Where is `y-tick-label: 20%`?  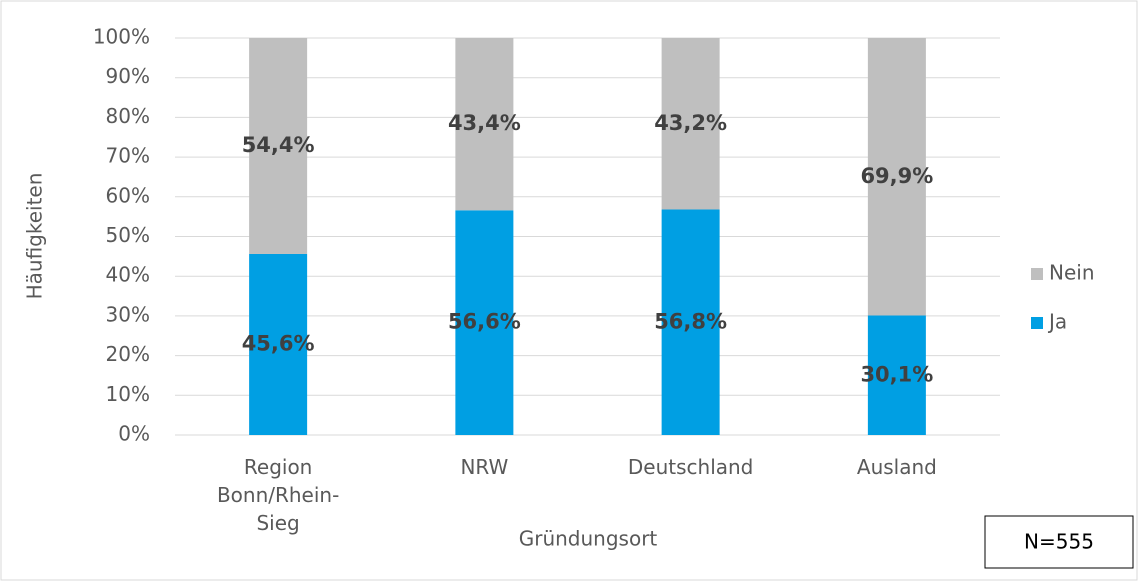 y-tick-label: 20% is located at coordinates (128, 354).